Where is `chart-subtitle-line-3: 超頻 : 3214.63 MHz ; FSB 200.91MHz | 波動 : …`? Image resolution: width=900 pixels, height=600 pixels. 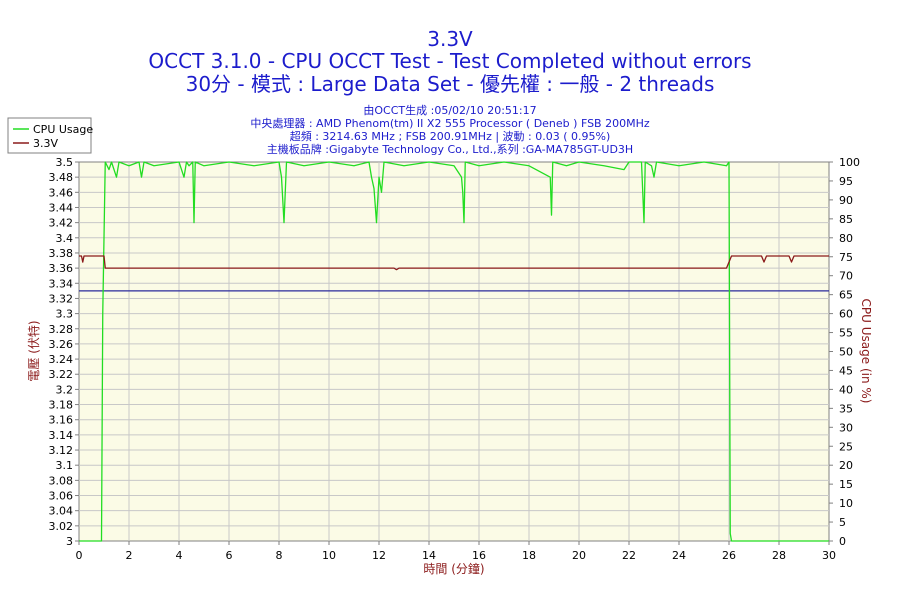 chart-subtitle-line-3: 超頻 : 3214.63 MHz ; FSB 200.91MHz | 波動 : … is located at coordinates (450, 136).